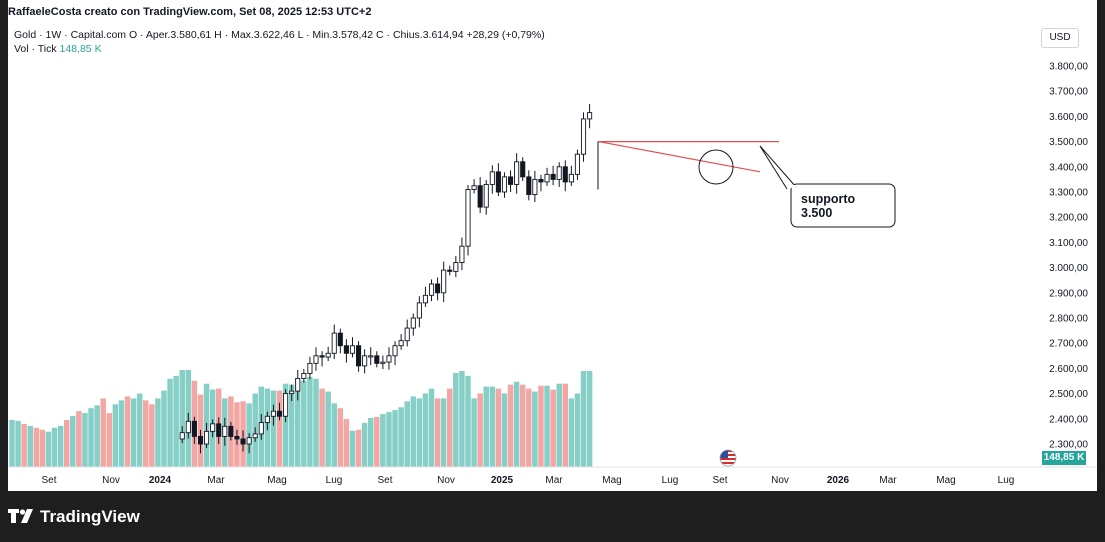 The width and height of the screenshot is (1105, 542). What do you see at coordinates (838, 480) in the screenshot?
I see `x-tick-label: 2026` at bounding box center [838, 480].